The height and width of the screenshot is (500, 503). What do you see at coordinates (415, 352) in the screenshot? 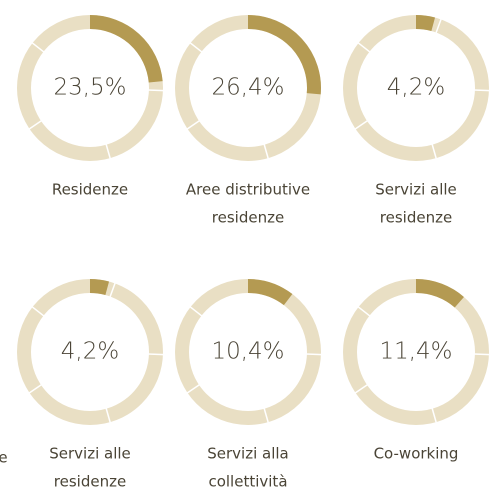
I see `percent-label: 11,4%` at bounding box center [415, 352].